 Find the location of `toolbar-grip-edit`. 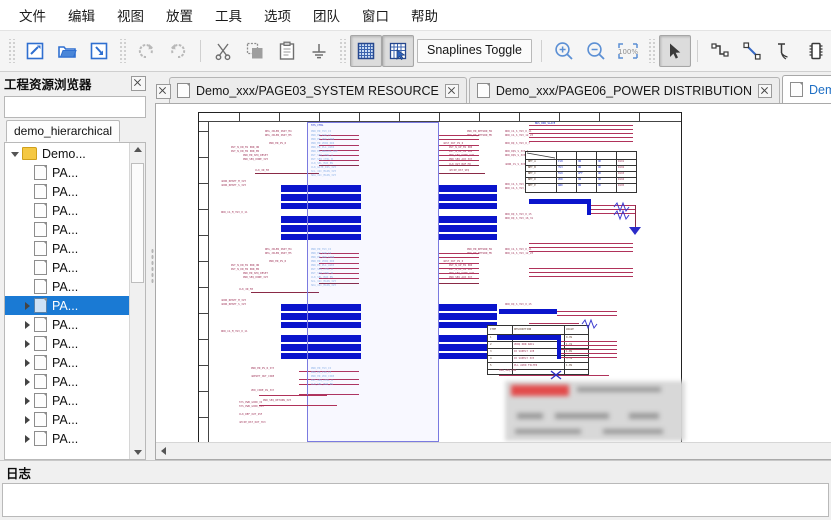

toolbar-grip-edit is located at coordinates (122, 51).